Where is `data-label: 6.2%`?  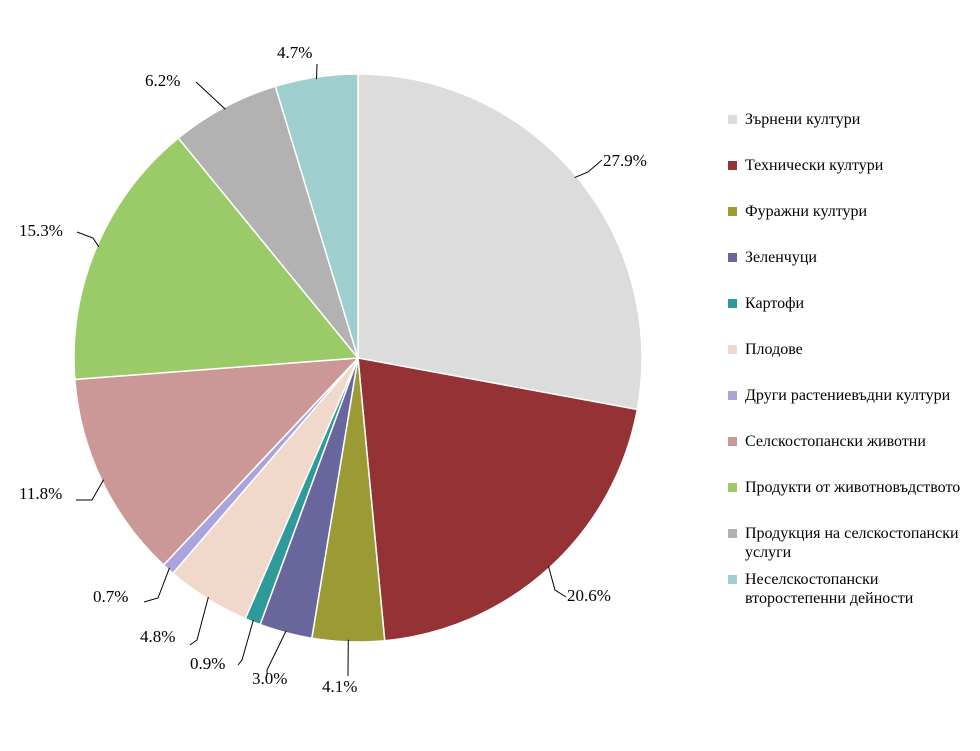
data-label: 6.2% is located at coordinates (162, 80).